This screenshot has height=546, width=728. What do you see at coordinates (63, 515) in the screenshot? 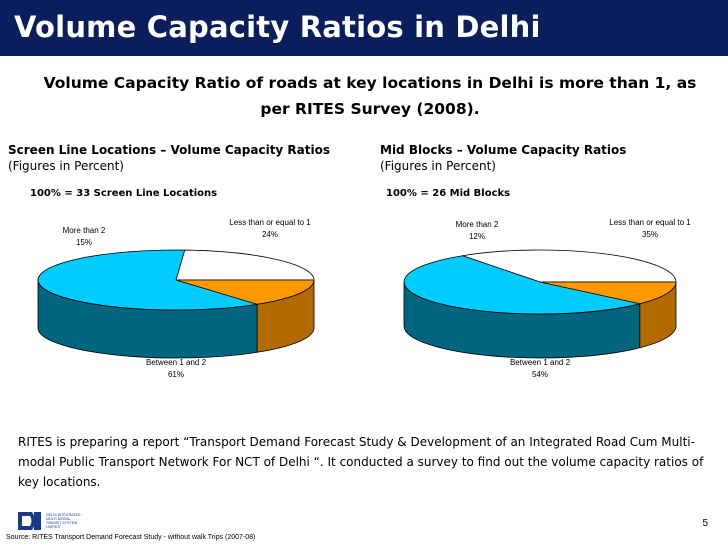
I see `logo-line-1: DELHI INTEGRATED` at bounding box center [63, 515].